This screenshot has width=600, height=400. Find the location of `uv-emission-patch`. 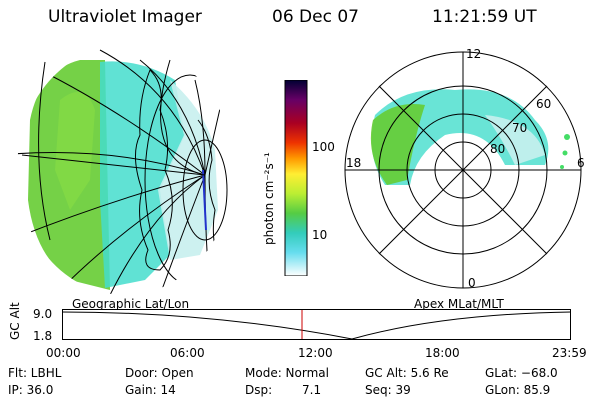

uv-emission-patch is located at coordinates (75, 151).